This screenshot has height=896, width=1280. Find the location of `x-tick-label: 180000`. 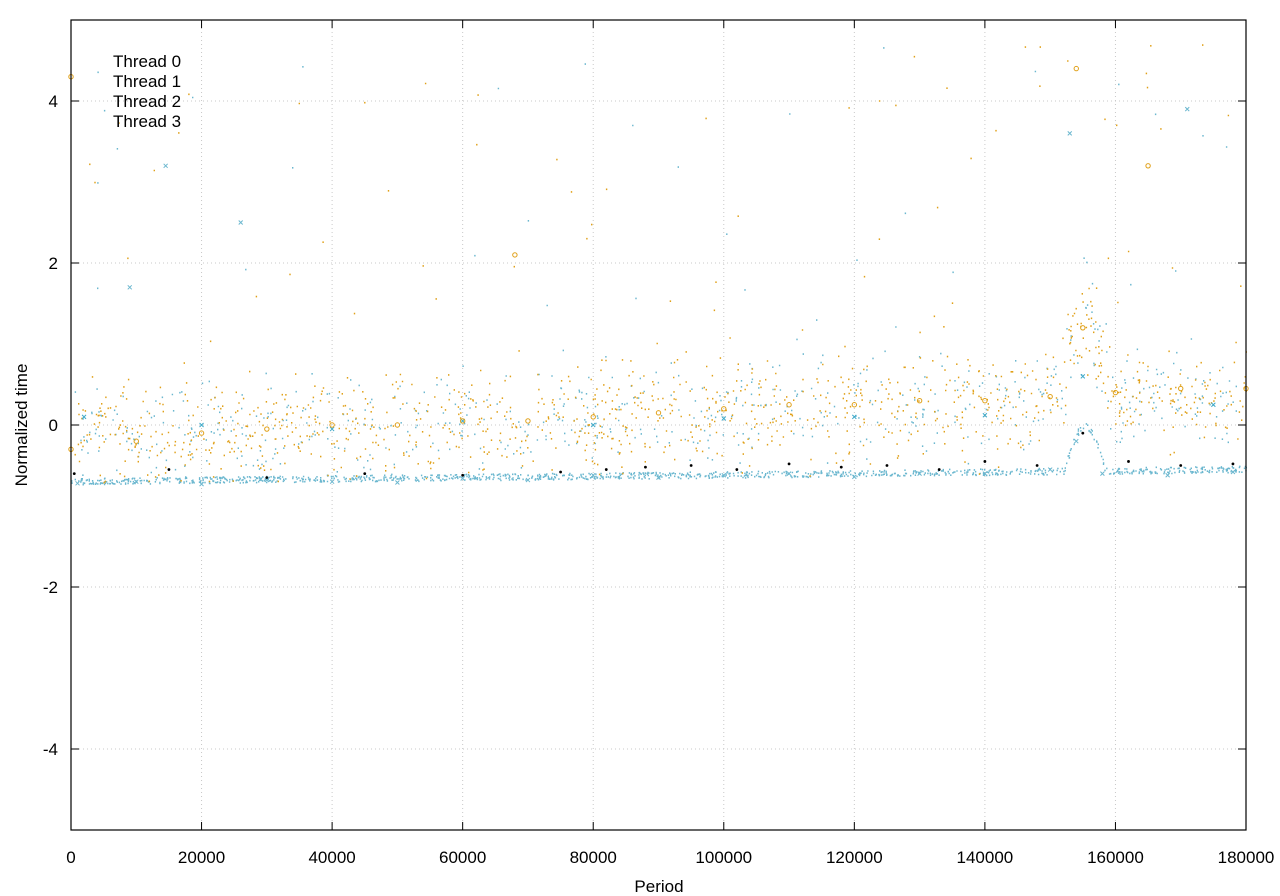

x-tick-label: 180000 is located at coordinates (1246, 857).